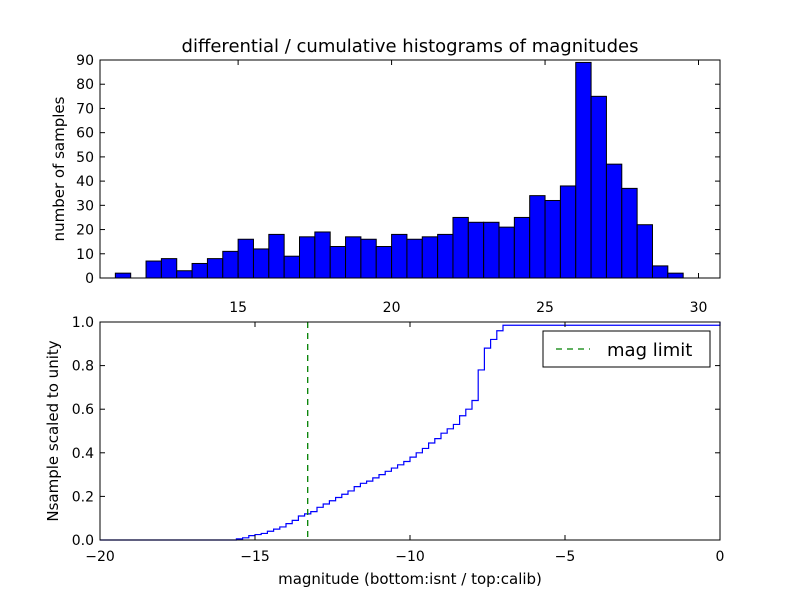  What do you see at coordinates (565, 557) in the screenshot?
I see `bottom-x-tick-label: −5` at bounding box center [565, 557].